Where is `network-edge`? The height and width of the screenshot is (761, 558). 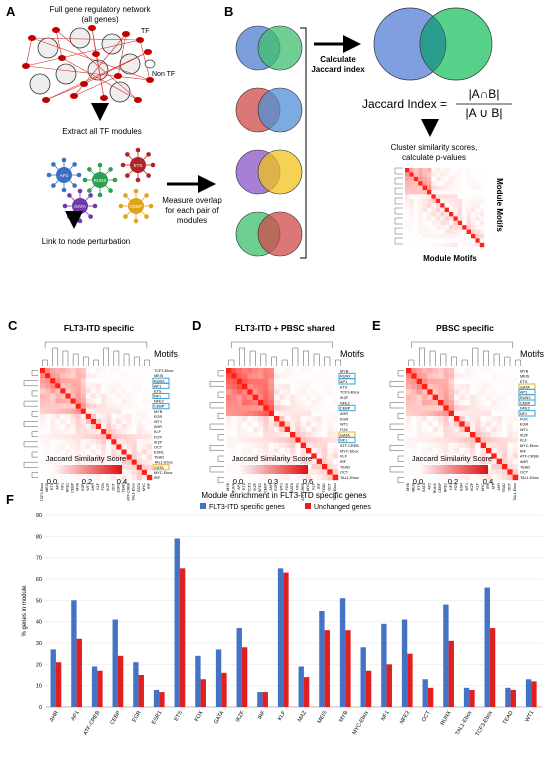 network-edge is located at coordinates (100, 76).